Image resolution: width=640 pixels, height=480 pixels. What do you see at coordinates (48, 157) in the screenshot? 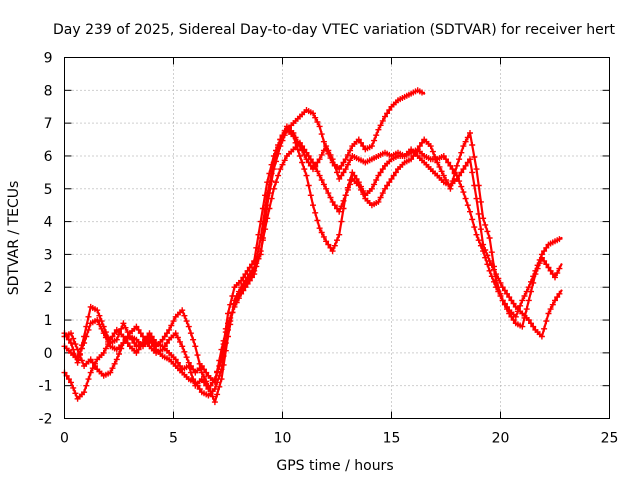
I see `y-tick-label: 6` at bounding box center [48, 157].